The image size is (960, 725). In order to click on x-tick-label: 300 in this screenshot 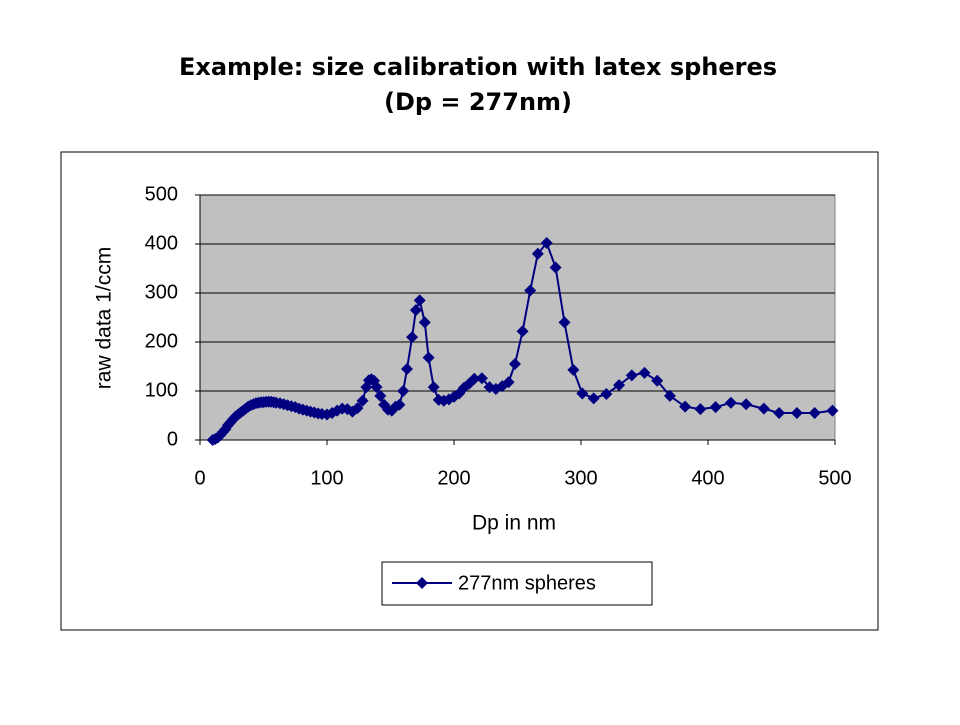, I will do `click(580, 478)`.